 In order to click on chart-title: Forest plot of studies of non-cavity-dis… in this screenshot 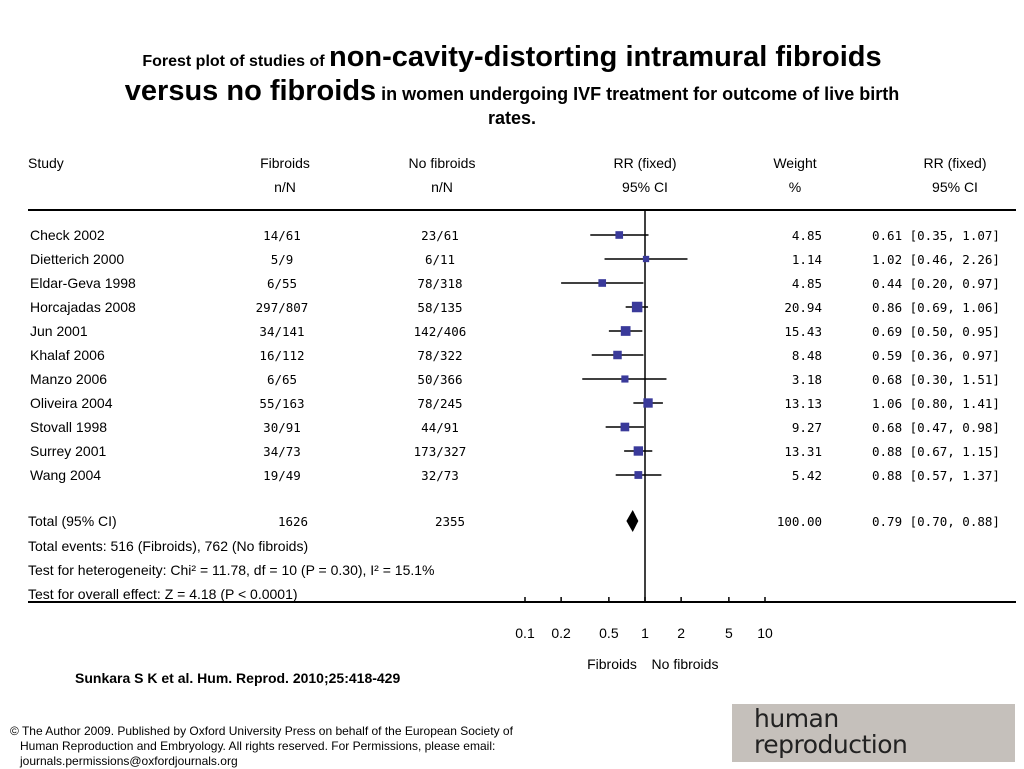, I will do `click(512, 85)`.